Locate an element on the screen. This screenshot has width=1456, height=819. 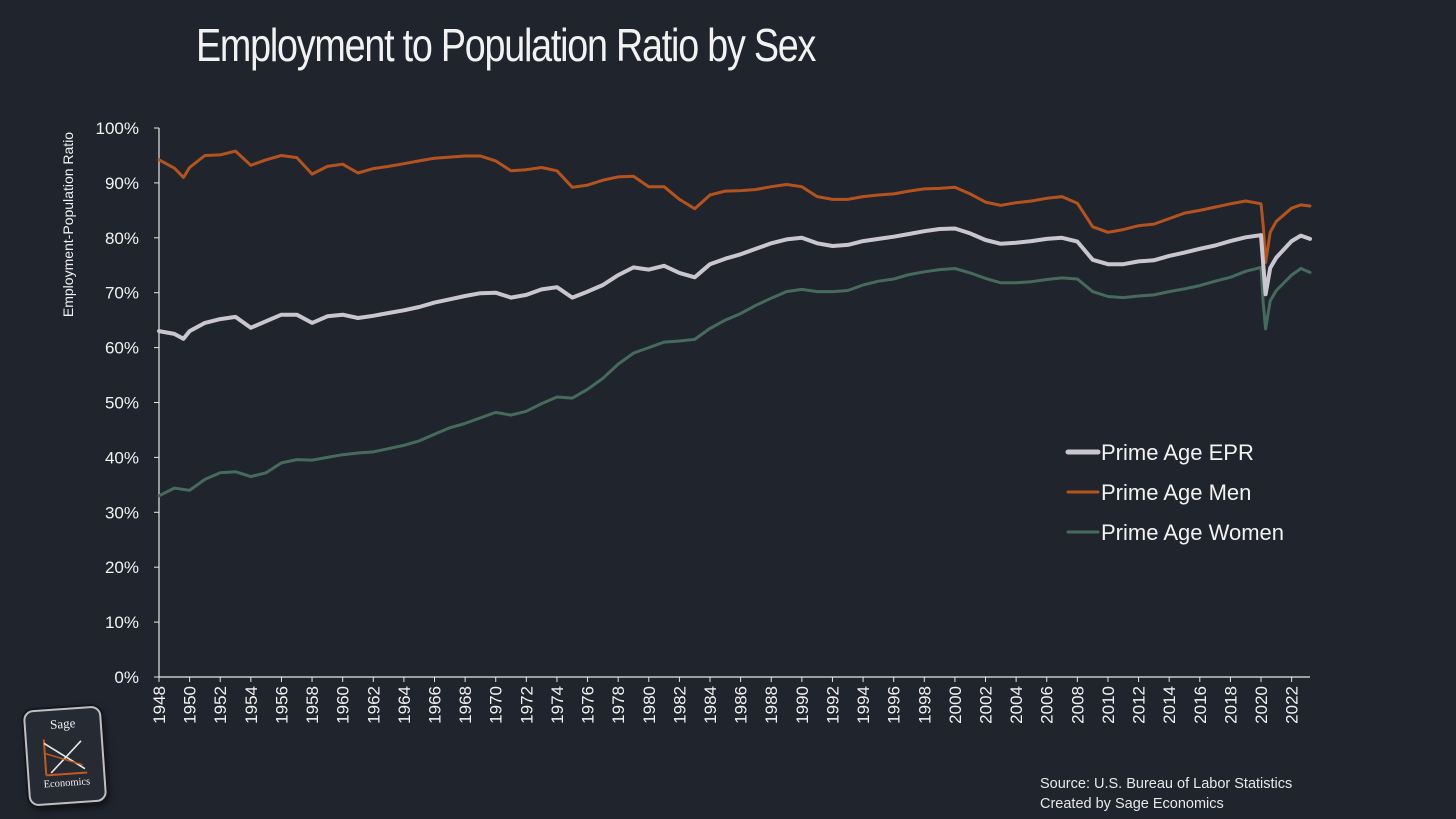
x-tick-label: 2022 is located at coordinates (1292, 705).